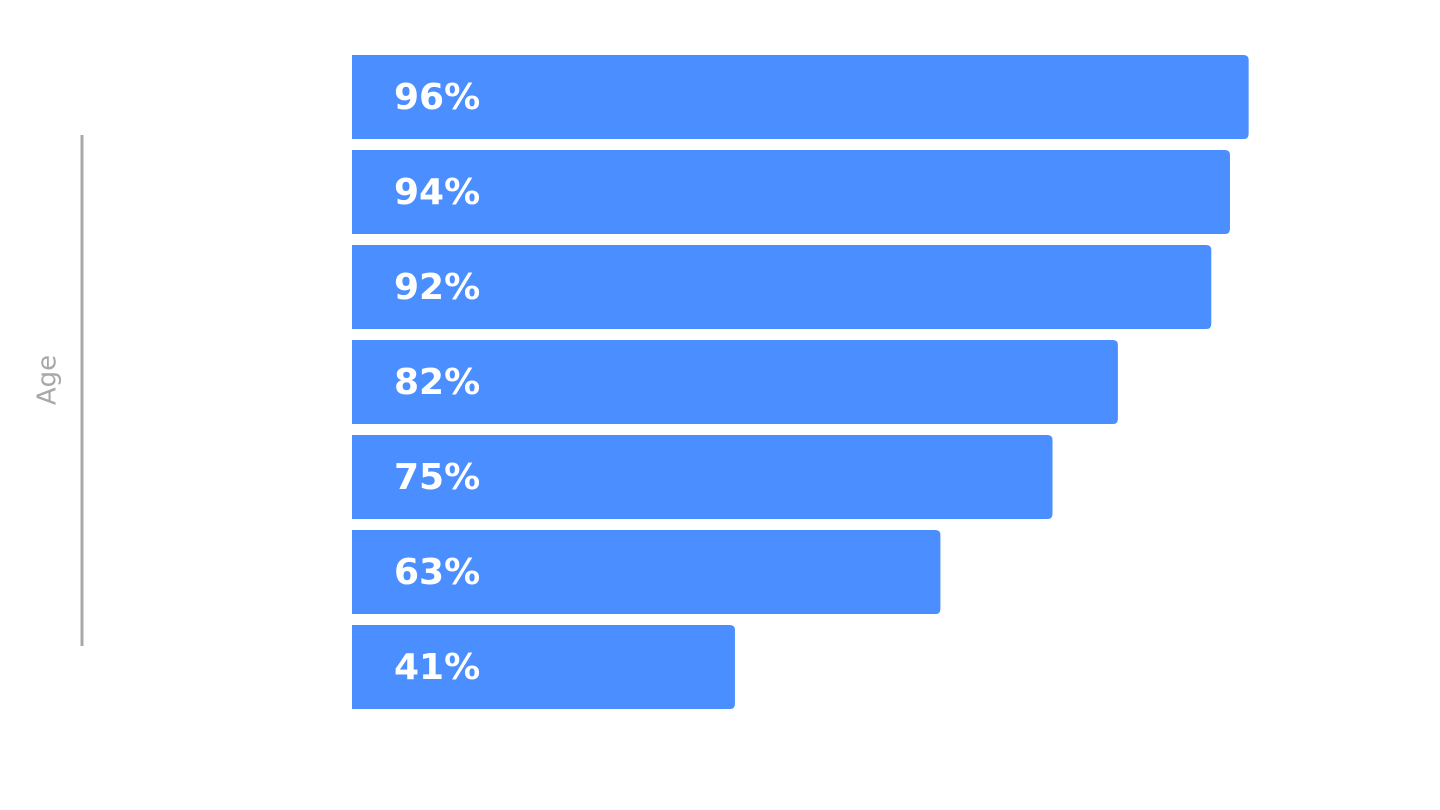 The image size is (1440, 810). I want to click on value-label: 96%, so click(437, 97).